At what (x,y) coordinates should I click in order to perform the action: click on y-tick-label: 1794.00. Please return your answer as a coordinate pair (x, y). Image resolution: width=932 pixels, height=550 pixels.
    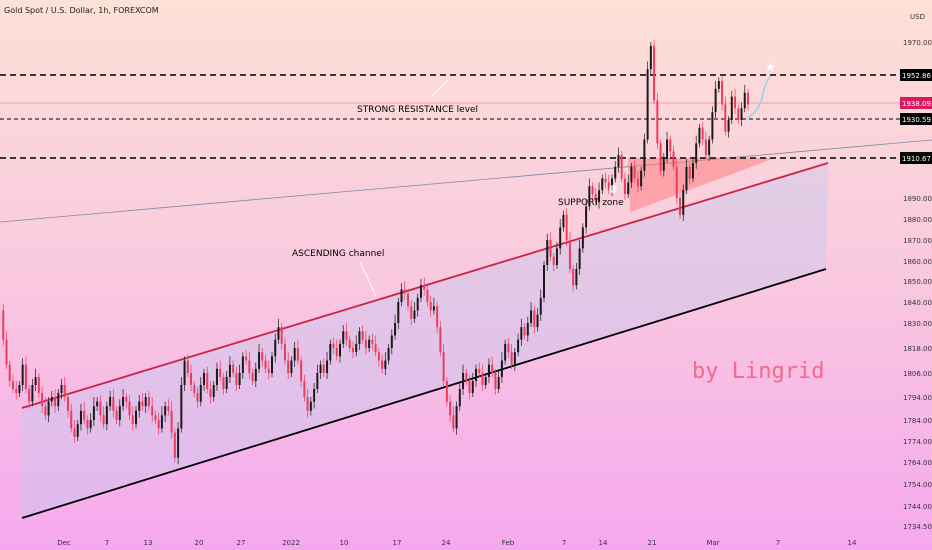
    Looking at the image, I should click on (917, 398).